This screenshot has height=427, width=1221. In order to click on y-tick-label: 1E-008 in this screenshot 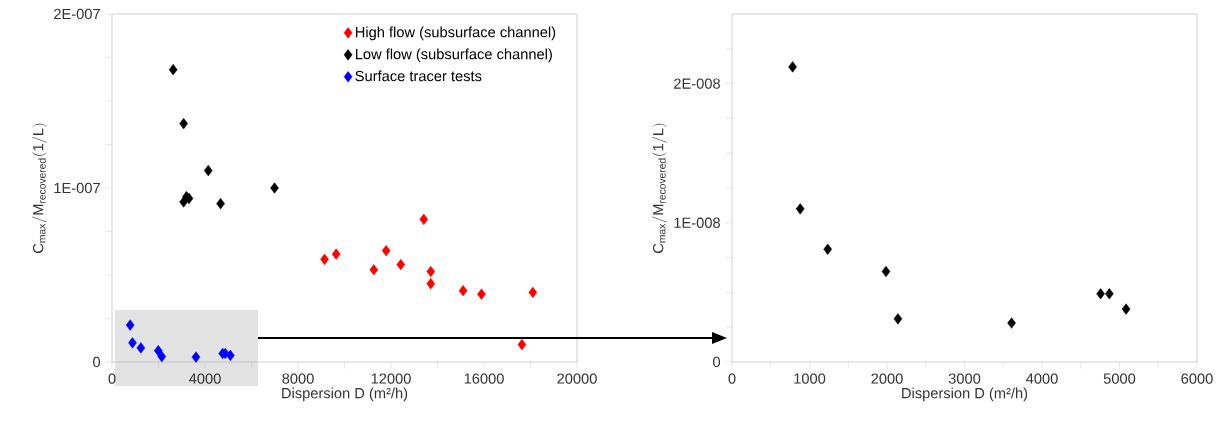, I will do `click(697, 222)`.